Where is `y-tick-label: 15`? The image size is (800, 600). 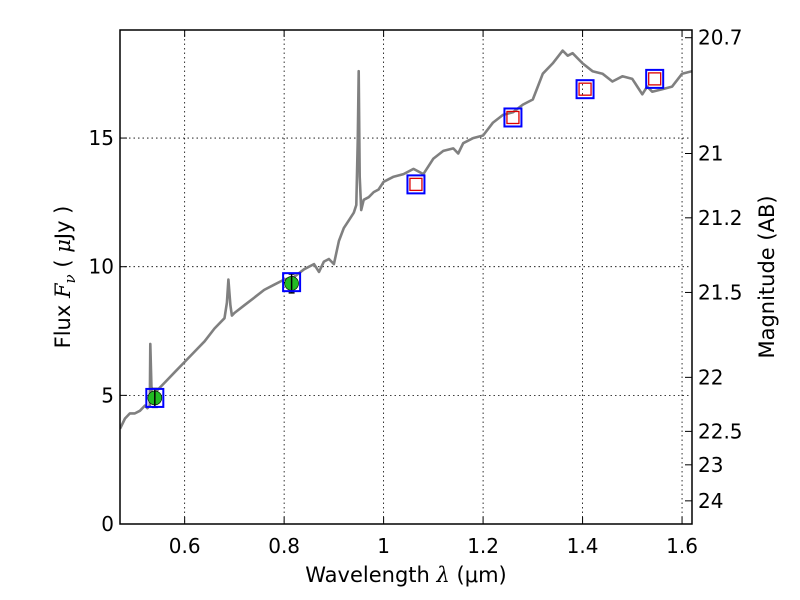
y-tick-label: 15 is located at coordinates (101, 138).